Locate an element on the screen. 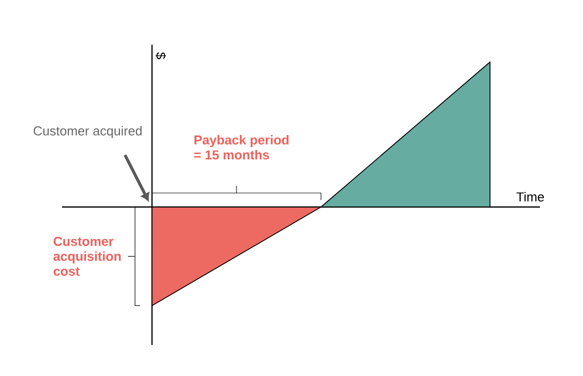 This screenshot has width=583, height=376. annotation: Payback period = 15 months is located at coordinates (241, 147).